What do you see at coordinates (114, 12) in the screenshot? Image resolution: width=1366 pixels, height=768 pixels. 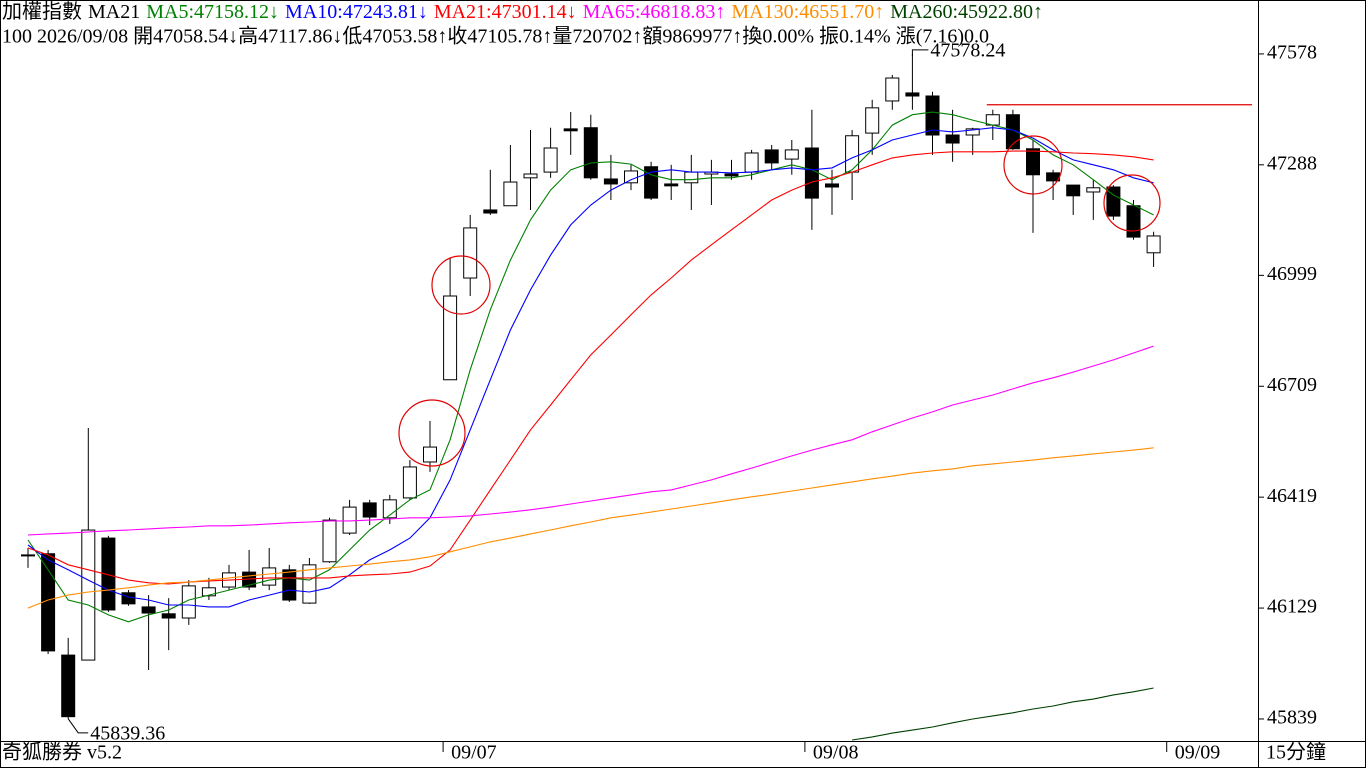 I see `indicator-name: MA21` at bounding box center [114, 12].